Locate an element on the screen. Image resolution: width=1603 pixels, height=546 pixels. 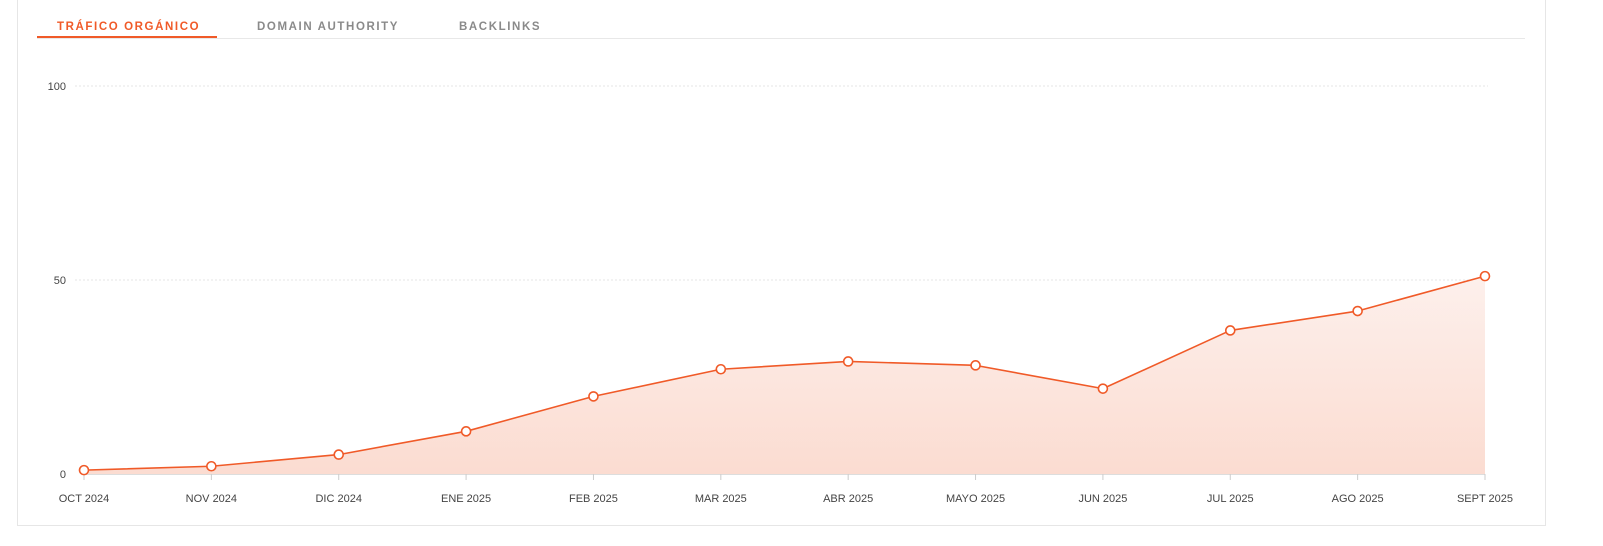
x-tick-label: DIC 2024 is located at coordinates (338, 499).